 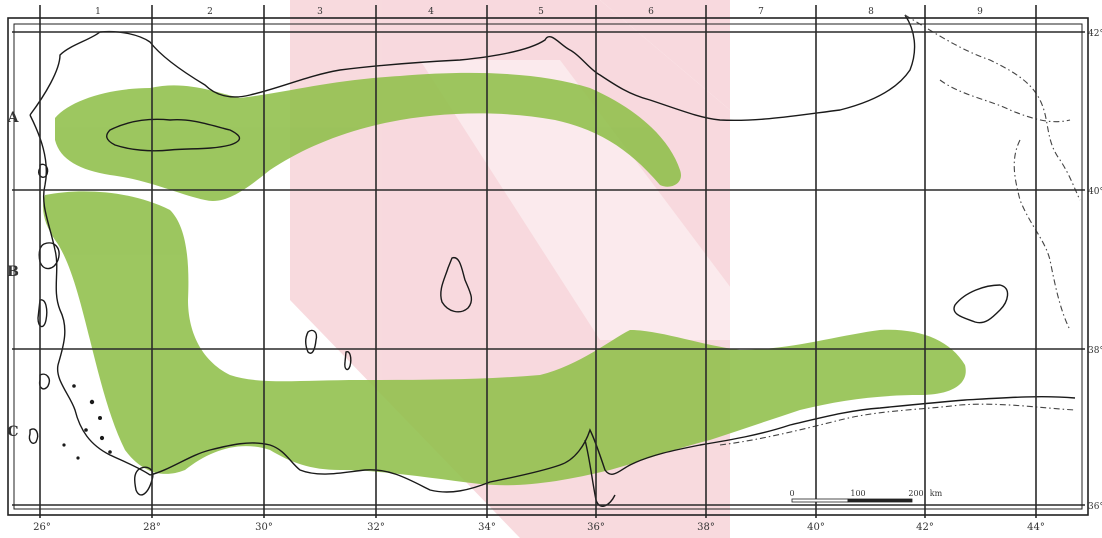 What do you see at coordinates (539, 527) in the screenshot?
I see `longitude-labels: 26° 28° 30° 32° 34° 36° 38° 40° 42° 44°` at bounding box center [539, 527].